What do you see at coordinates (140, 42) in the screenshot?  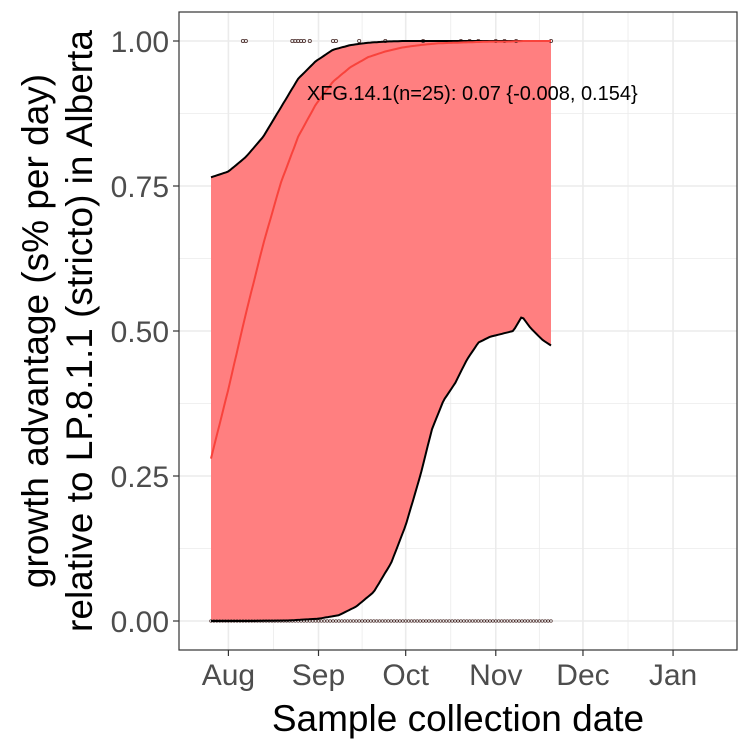 I see `y-tick-label: 1.00` at bounding box center [140, 42].